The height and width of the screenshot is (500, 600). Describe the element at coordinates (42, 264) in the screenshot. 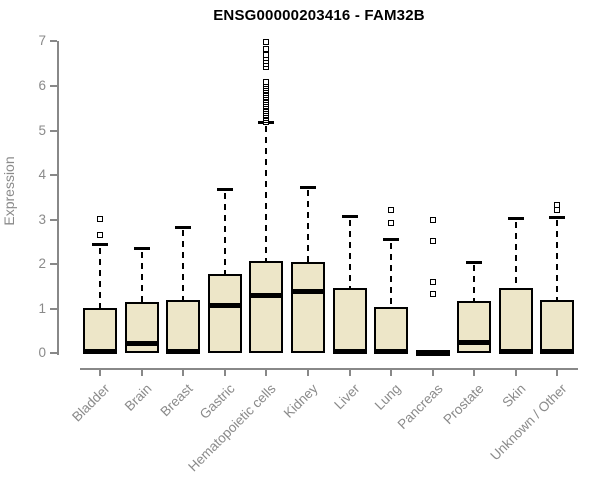

I see `y-tick-label: 2` at that location.